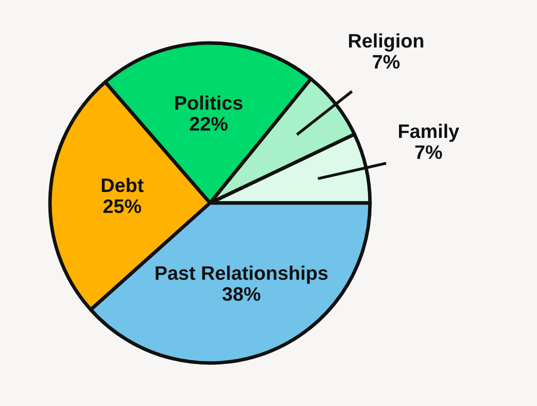 The width and height of the screenshot is (537, 406). I want to click on slice-label: Religion, so click(386, 42).